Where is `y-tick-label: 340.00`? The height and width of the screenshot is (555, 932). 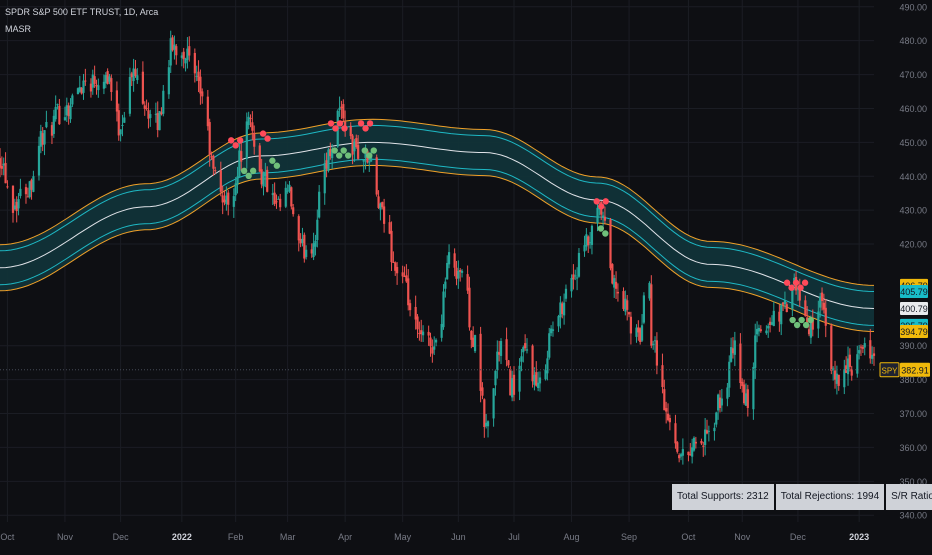 y-tick-label: 340.00 is located at coordinates (913, 516).